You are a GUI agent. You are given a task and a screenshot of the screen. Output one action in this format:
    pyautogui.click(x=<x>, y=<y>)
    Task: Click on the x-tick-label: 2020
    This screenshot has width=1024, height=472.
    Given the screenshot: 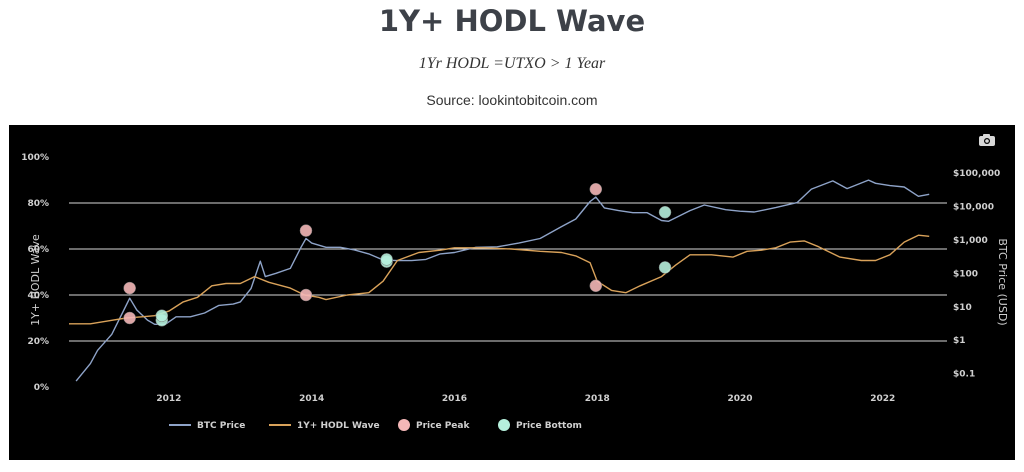 What is the action you would take?
    pyautogui.click(x=739, y=399)
    